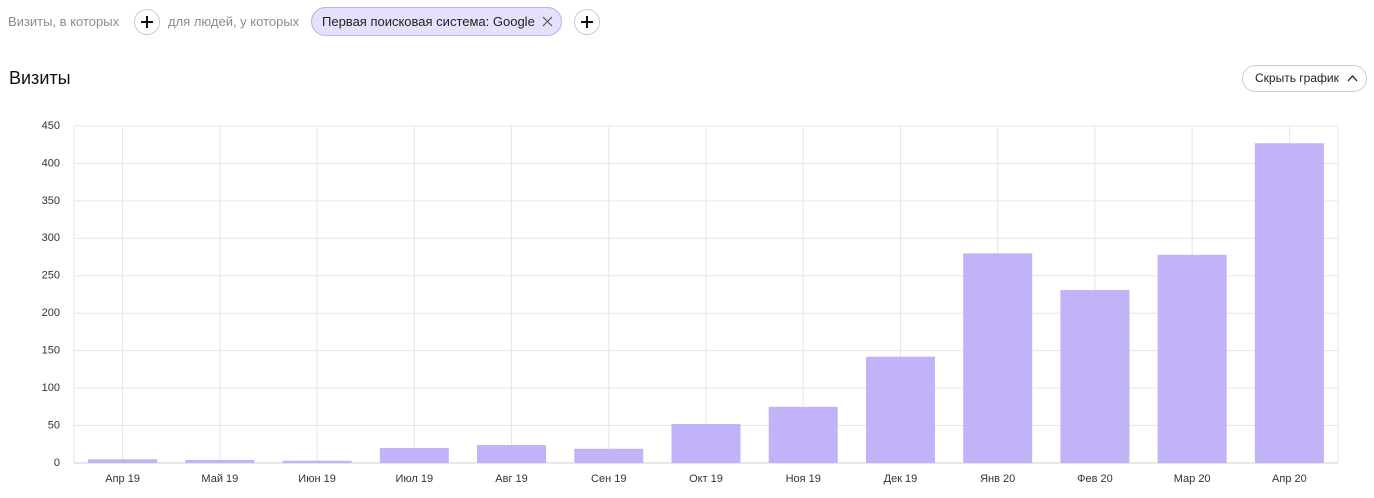 This screenshot has width=1374, height=498. Describe the element at coordinates (57, 463) in the screenshot. I see `y-tick-label: 0` at that location.